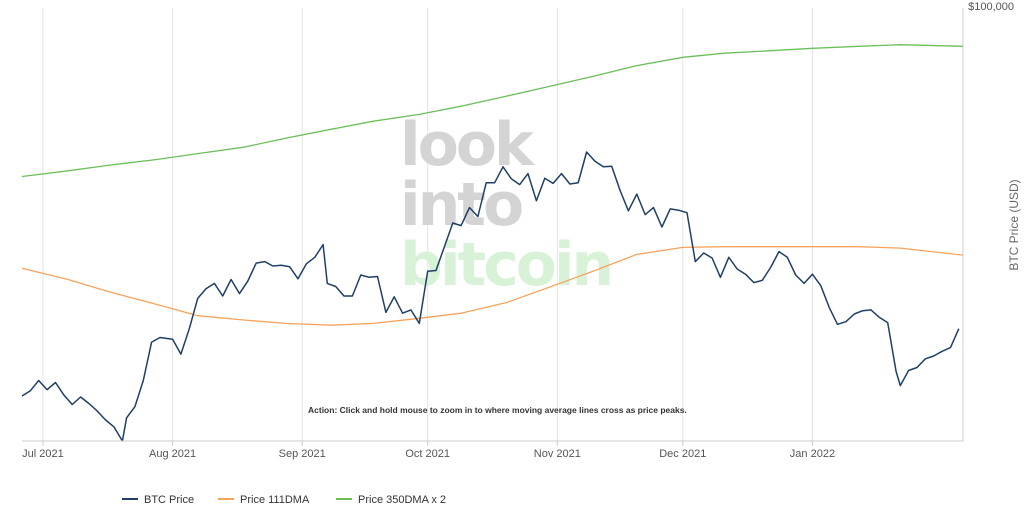  What do you see at coordinates (1014, 224) in the screenshot?
I see `y-axis-title: BTC Price (USD)` at bounding box center [1014, 224].